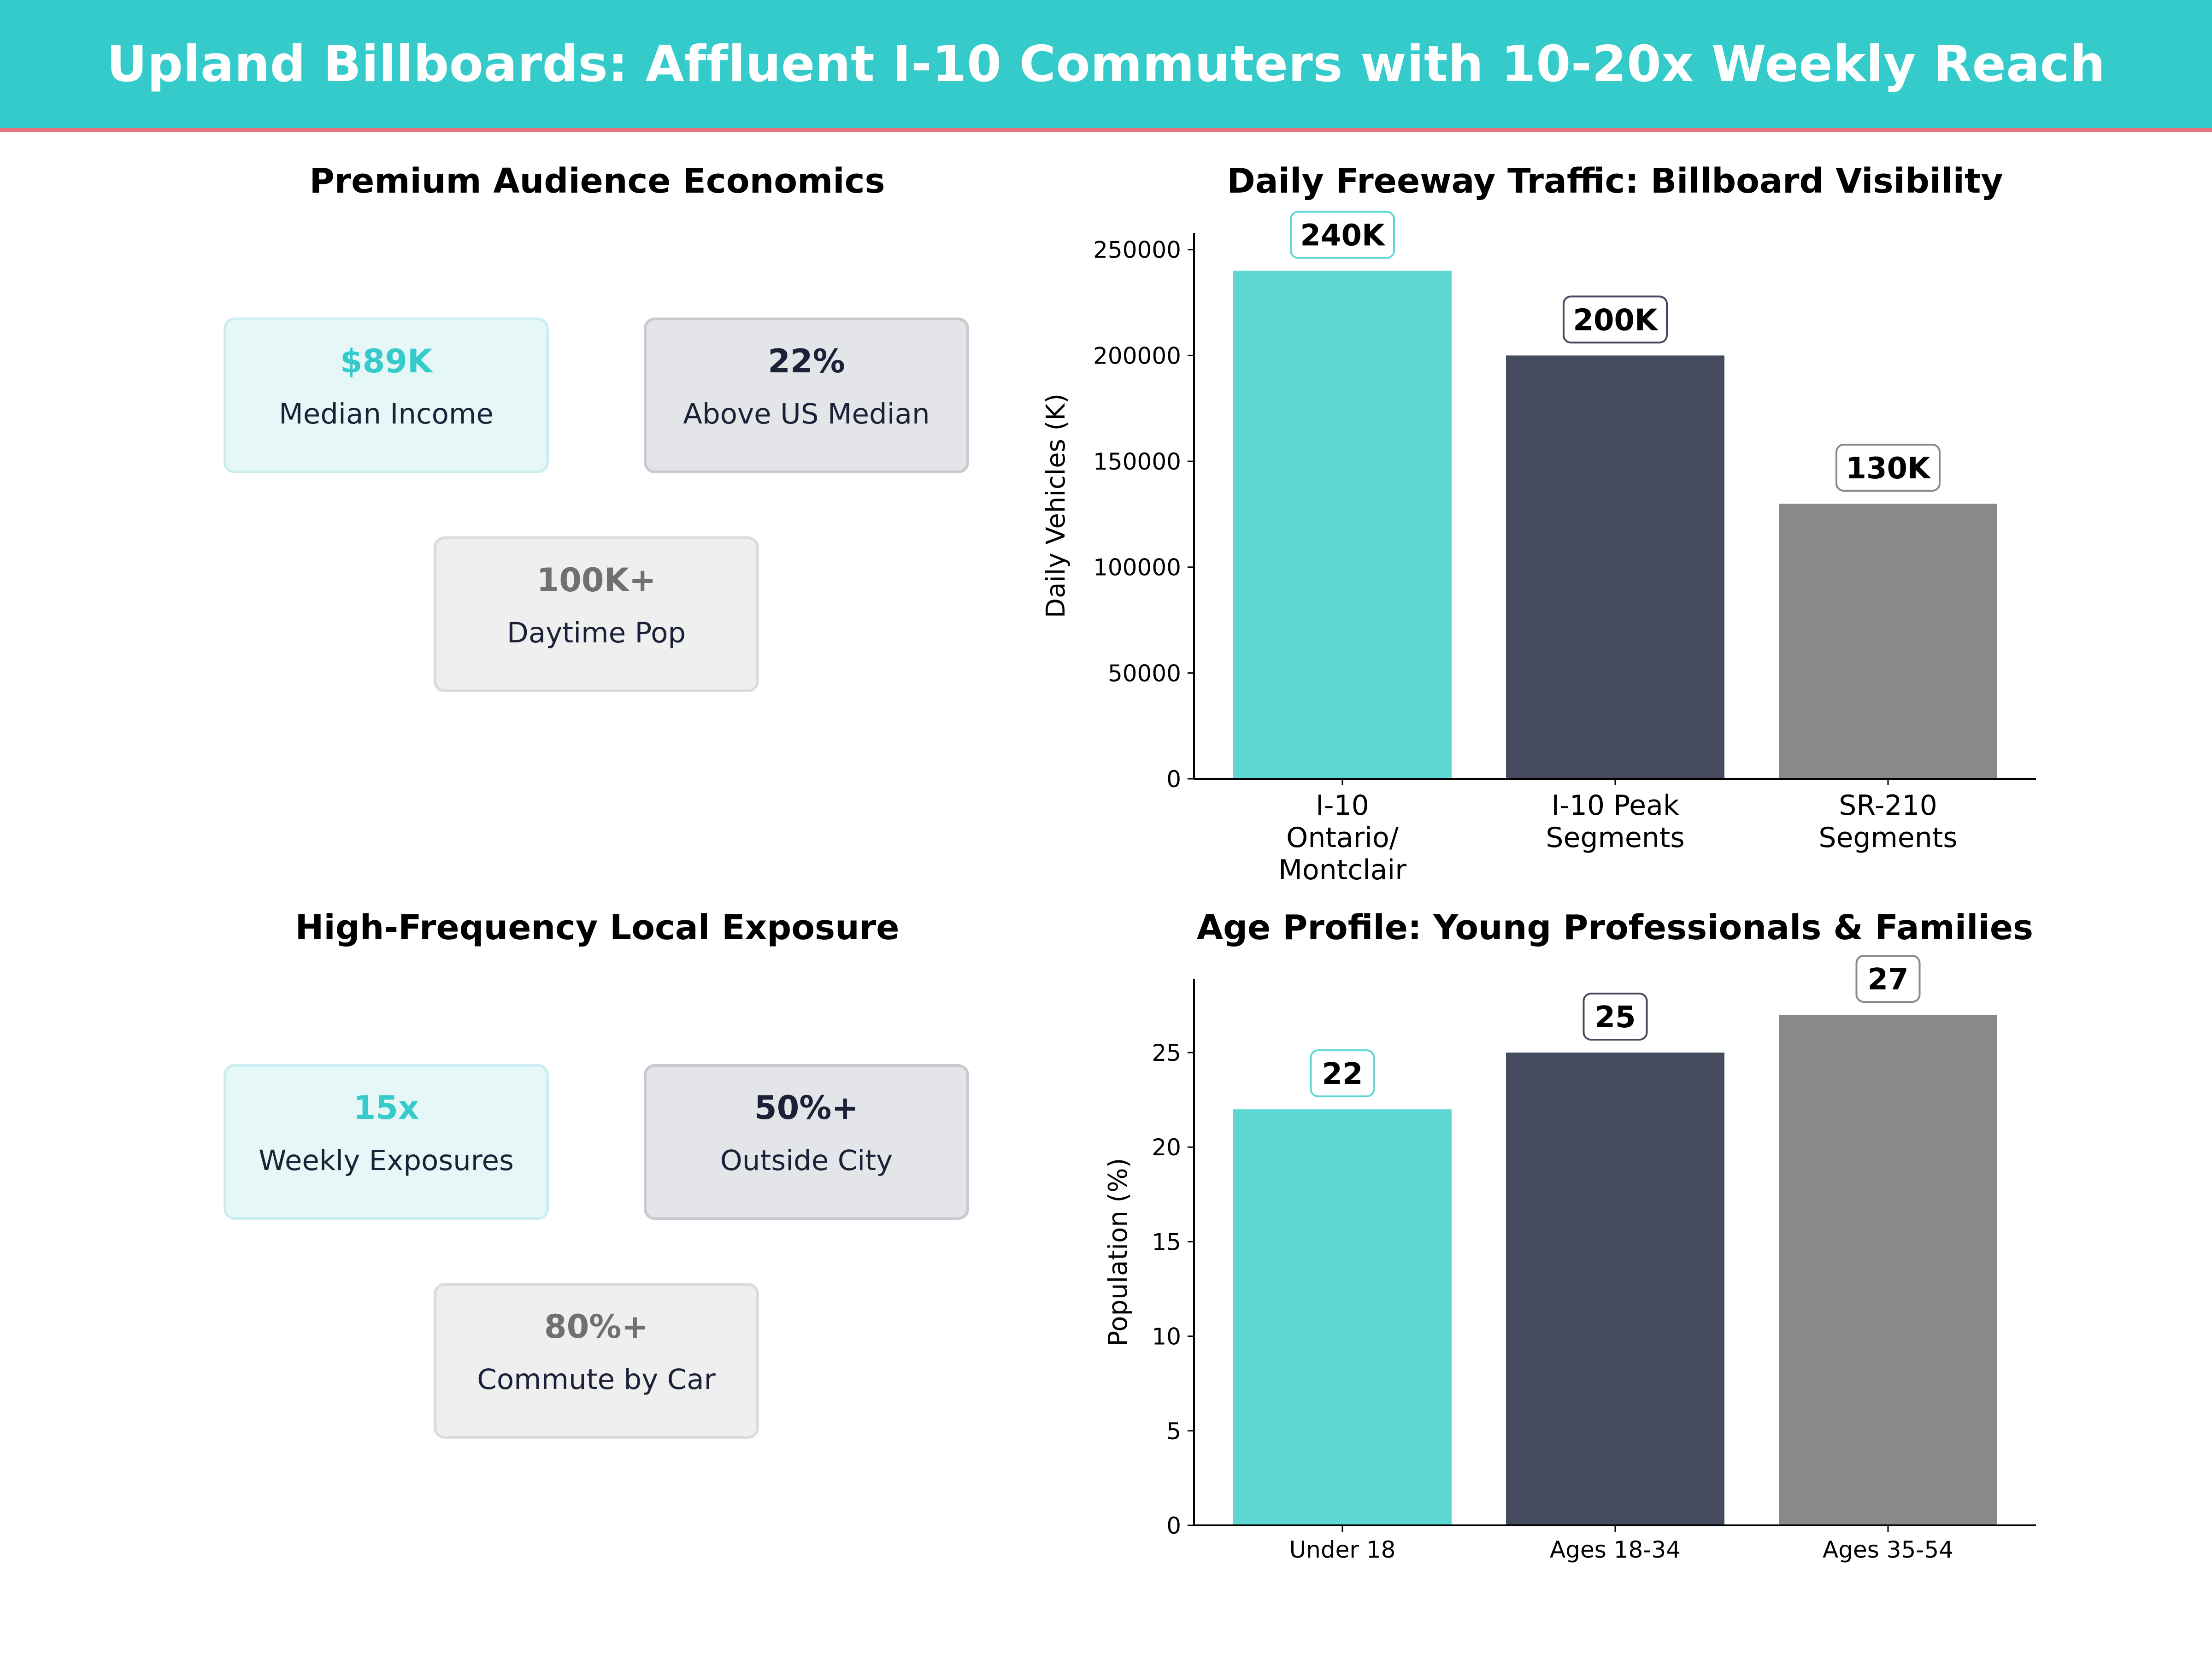 This screenshot has height=1659, width=2212. I want to click on stat-label: Commute by Car, so click(596, 1379).